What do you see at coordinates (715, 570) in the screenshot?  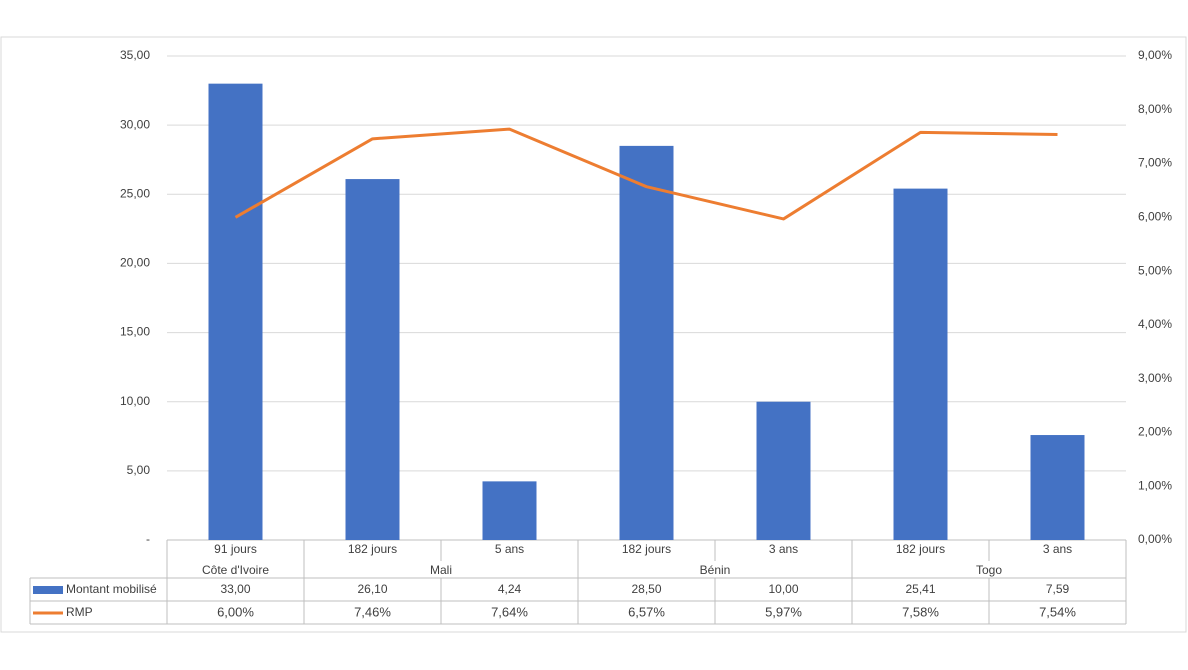 I see `group-label: Bénin` at bounding box center [715, 570].